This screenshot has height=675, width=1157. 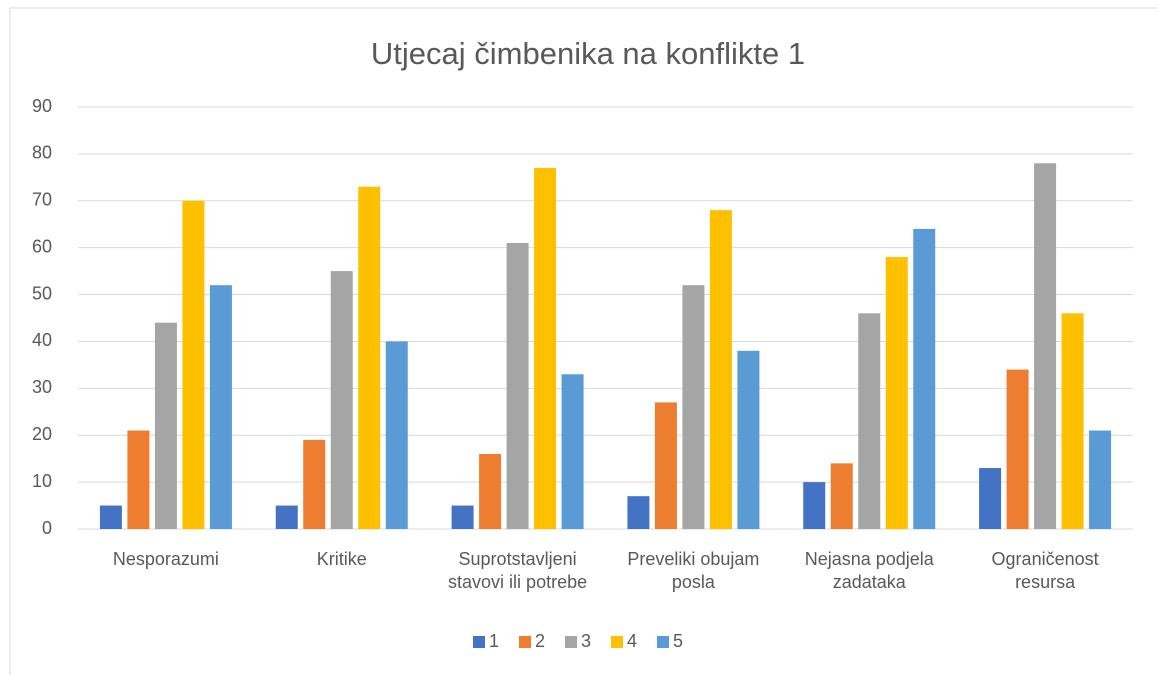 What do you see at coordinates (1045, 570) in the screenshot?
I see `x-tick-label: Ograničenost resursa` at bounding box center [1045, 570].